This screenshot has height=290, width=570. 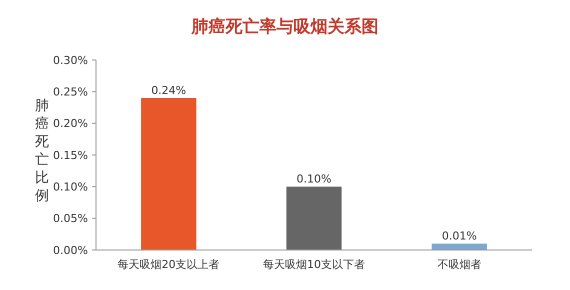 I want to click on x-tick-label: 不吸烟者, so click(x=459, y=264).